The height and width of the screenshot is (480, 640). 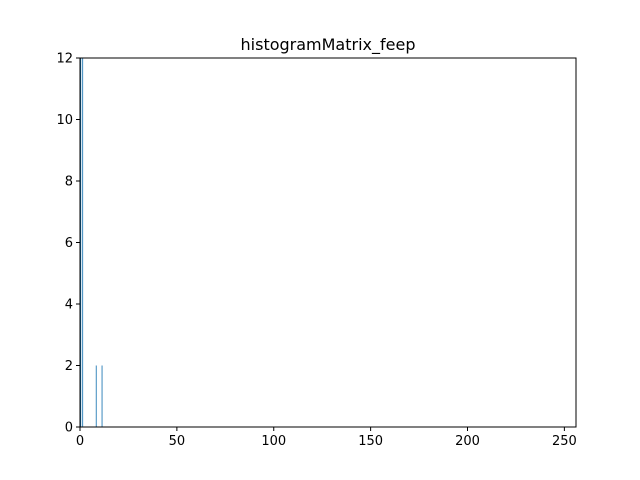 I want to click on chart-title: histogramMatrix_feep, so click(x=328, y=45).